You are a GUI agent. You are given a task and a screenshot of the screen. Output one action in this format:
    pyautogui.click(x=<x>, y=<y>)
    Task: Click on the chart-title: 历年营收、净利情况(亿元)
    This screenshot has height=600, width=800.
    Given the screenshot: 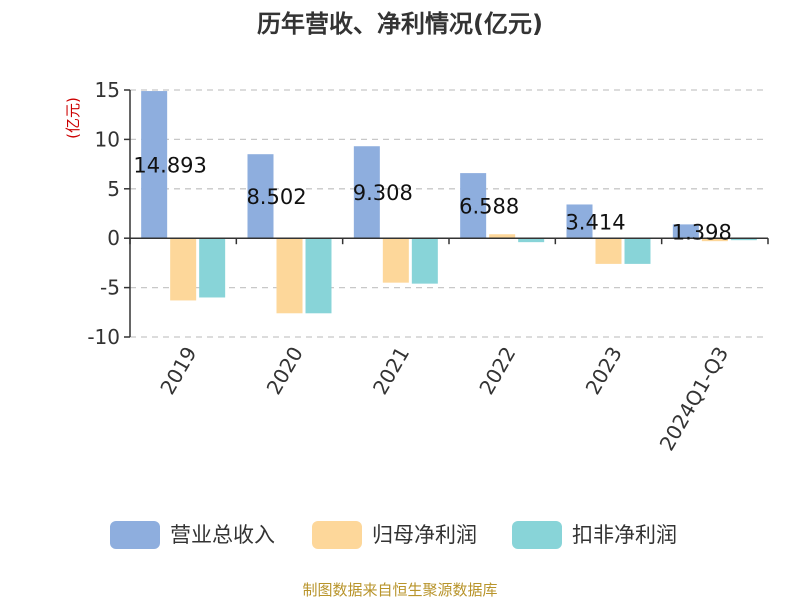 What is the action you would take?
    pyautogui.click(x=400, y=24)
    